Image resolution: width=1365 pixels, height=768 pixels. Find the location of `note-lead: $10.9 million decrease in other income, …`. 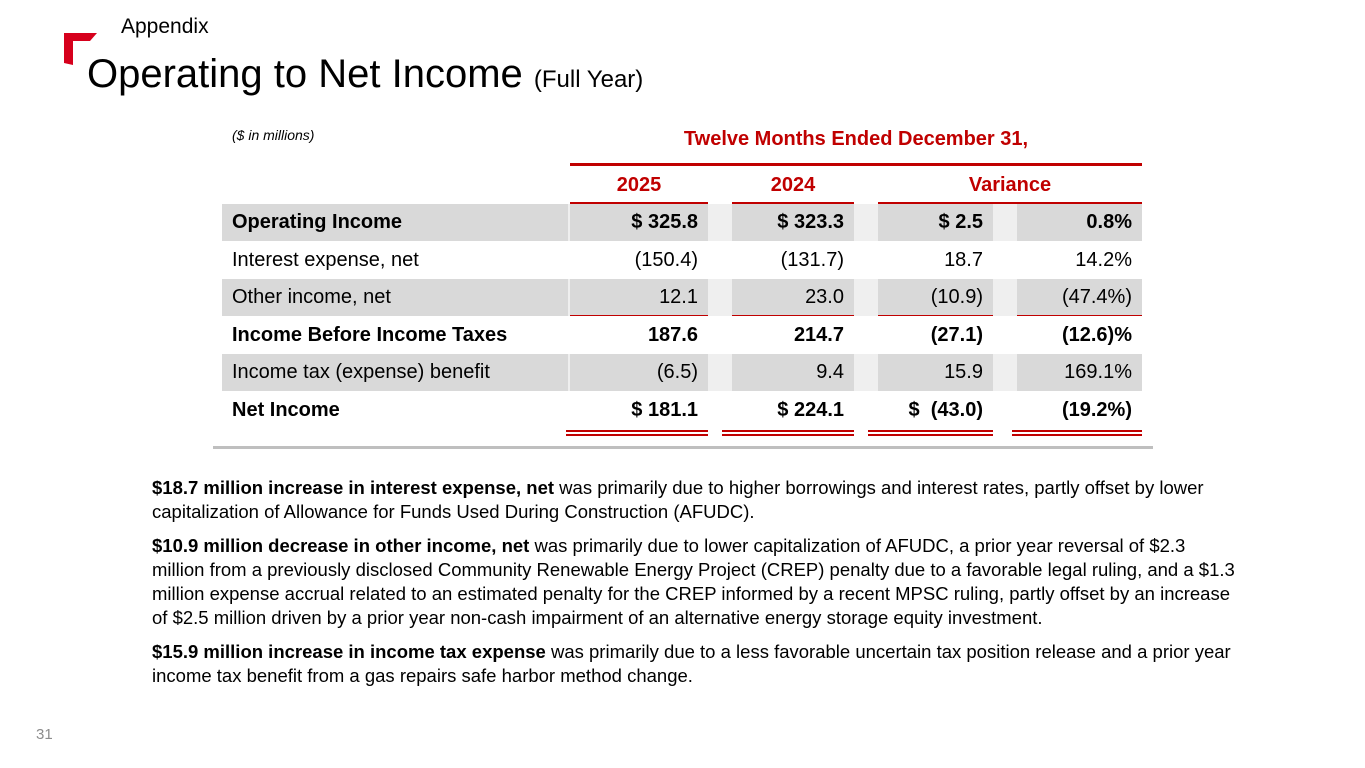

note-lead: $10.9 million decrease in other income, … is located at coordinates (341, 545).